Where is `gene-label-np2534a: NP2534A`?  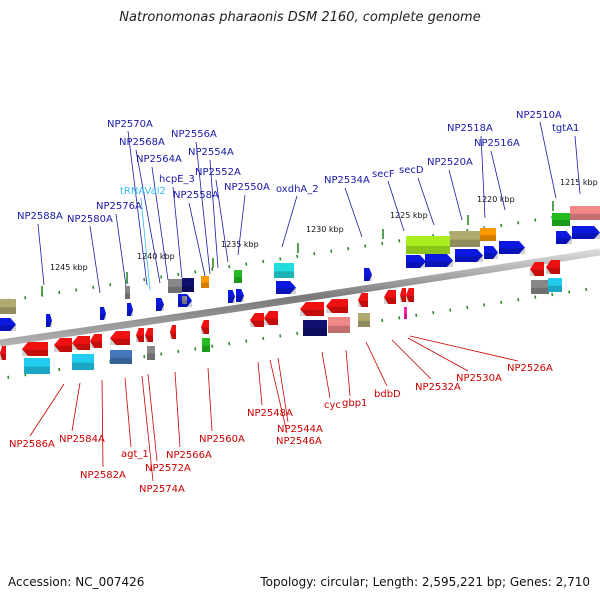
gene-label-np2534a: NP2534A is located at coordinates (347, 180).